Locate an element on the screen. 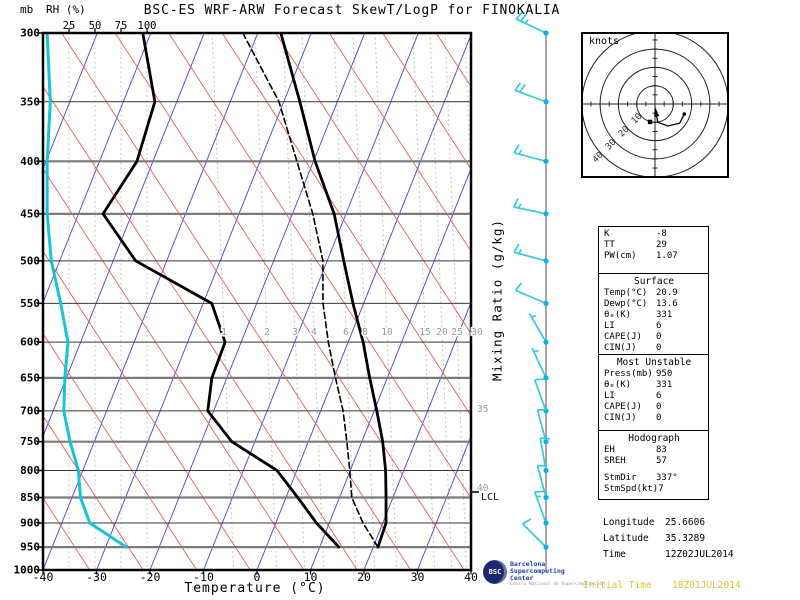 The height and width of the screenshot is (600, 800). logo-line: Supercomputing is located at coordinates (537, 571).